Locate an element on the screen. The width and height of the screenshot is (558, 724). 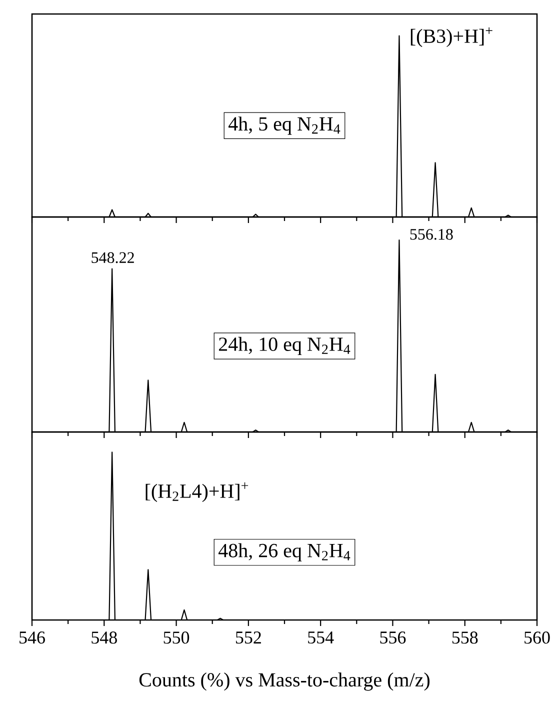
annotation: 4h, 5 eq N$_{2}$H$_{4}$ is located at coordinates (284, 125).